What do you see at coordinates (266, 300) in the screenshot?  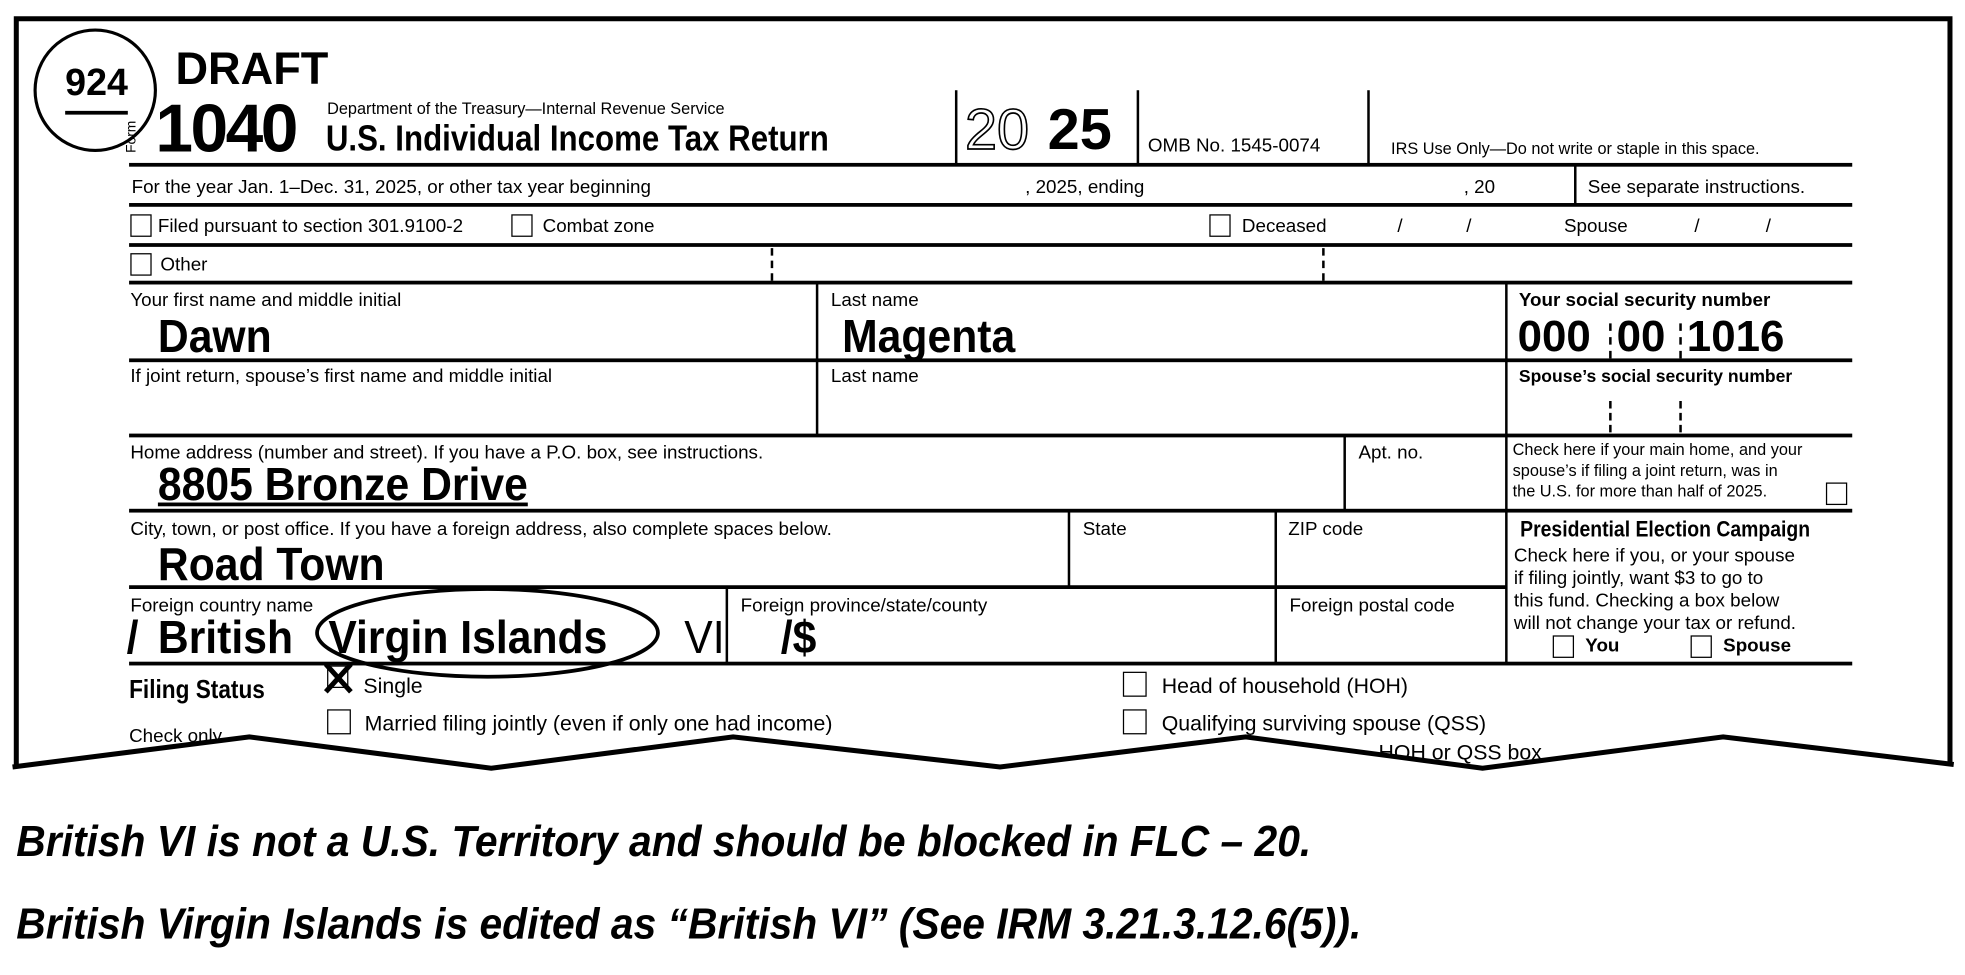 I see `first-name-label: Your first name and middle initial` at bounding box center [266, 300].